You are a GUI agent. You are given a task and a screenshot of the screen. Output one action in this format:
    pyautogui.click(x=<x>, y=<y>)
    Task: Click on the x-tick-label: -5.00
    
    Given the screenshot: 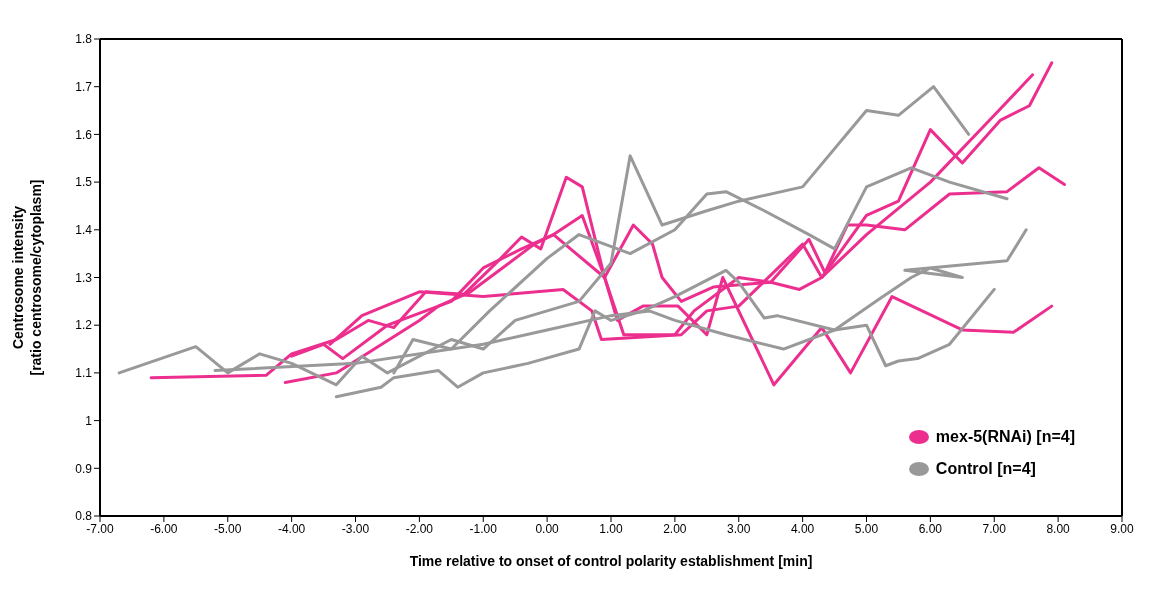 What is the action you would take?
    pyautogui.click(x=228, y=528)
    